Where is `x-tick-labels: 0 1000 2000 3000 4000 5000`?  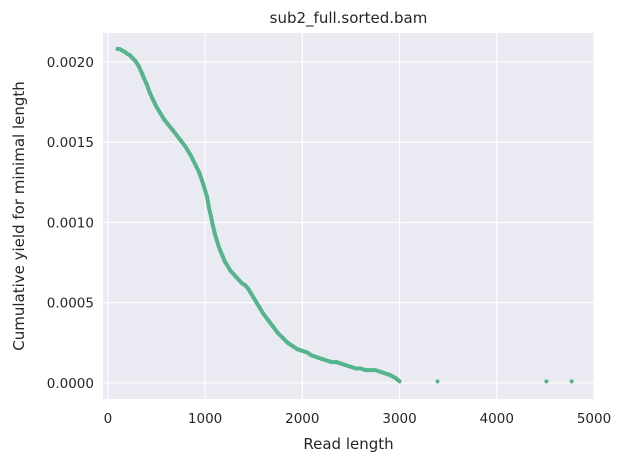 x-tick-labels: 0 1000 2000 3000 4000 5000 is located at coordinates (358, 419).